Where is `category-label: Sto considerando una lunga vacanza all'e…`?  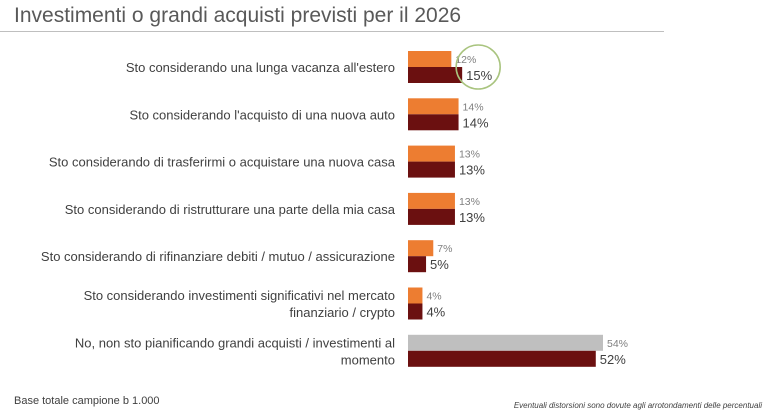
category-label: Sto considerando una lunga vacanza all'e… is located at coordinates (260, 67).